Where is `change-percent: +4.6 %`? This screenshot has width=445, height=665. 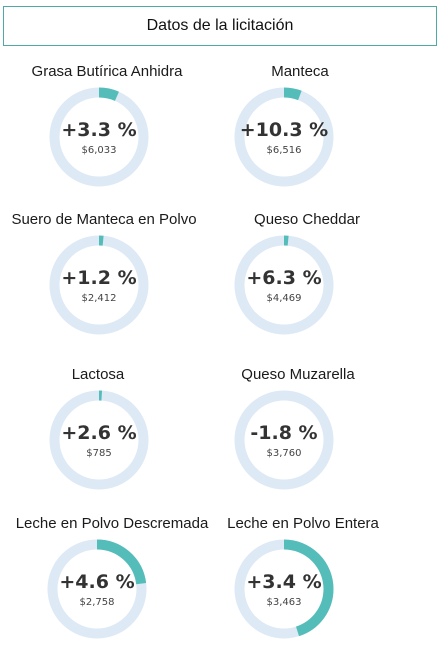 change-percent: +4.6 % is located at coordinates (97, 582).